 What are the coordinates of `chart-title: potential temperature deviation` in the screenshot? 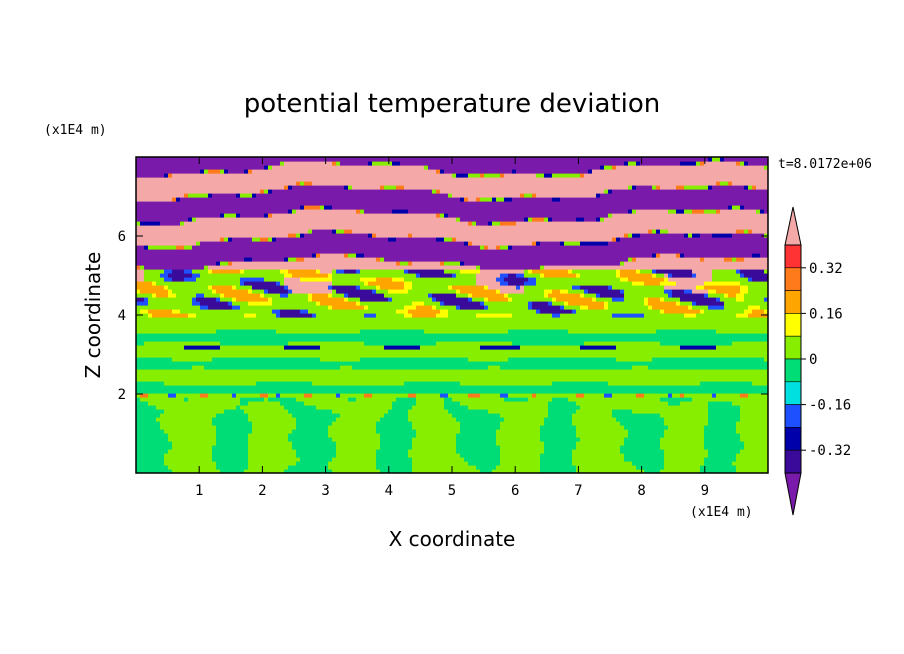 It's located at (452, 104).